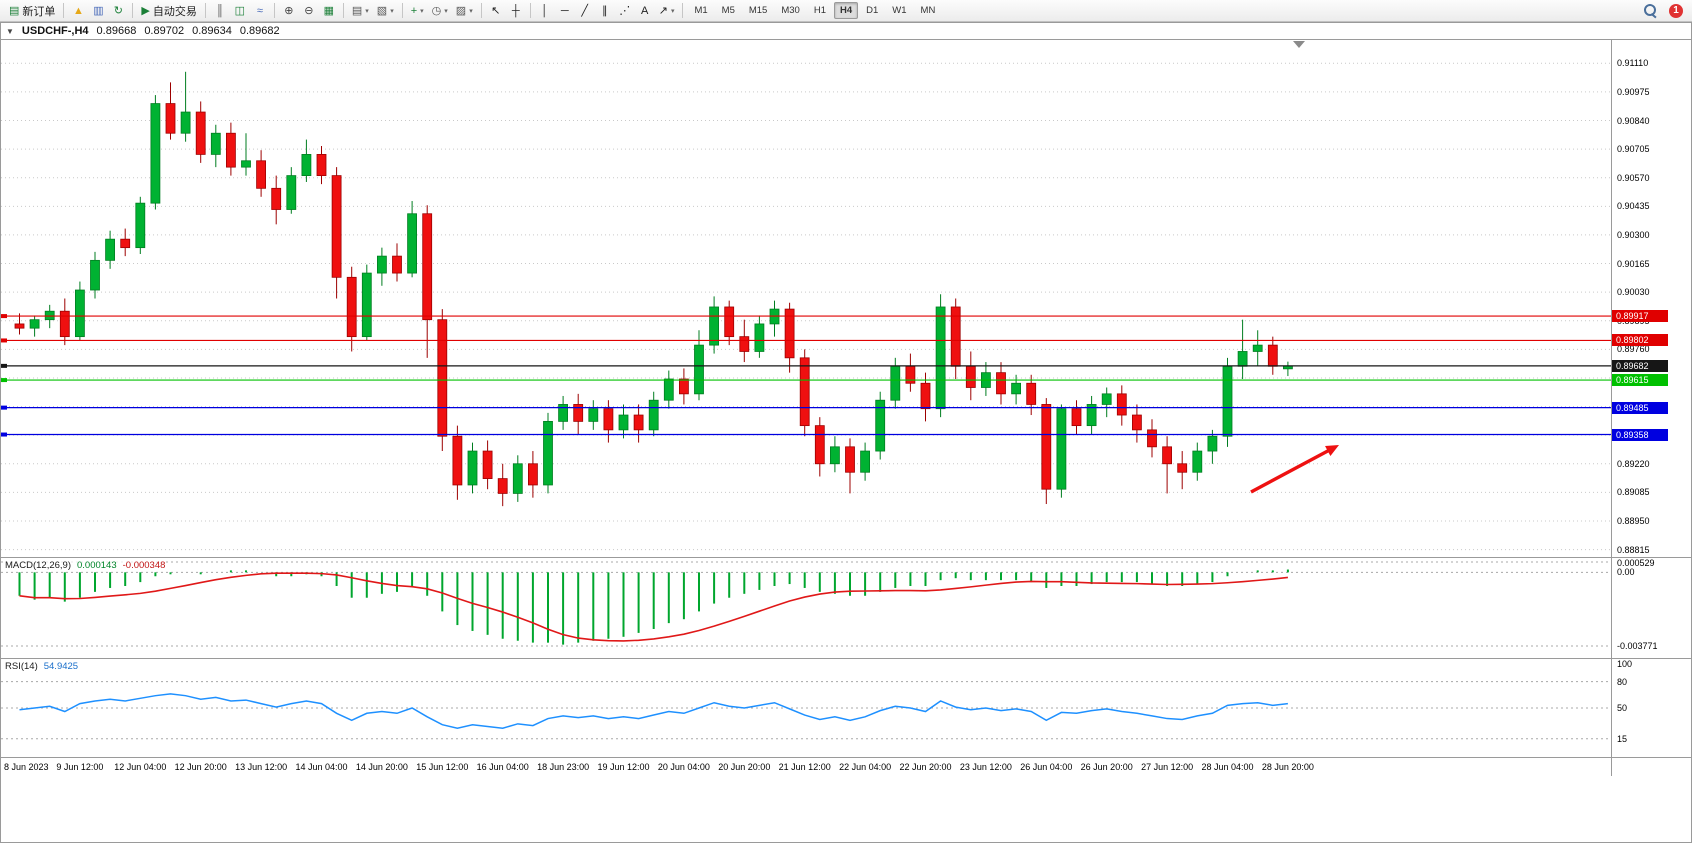  Describe the element at coordinates (565, 11) in the screenshot. I see `horizontal-line-button: ─` at that location.